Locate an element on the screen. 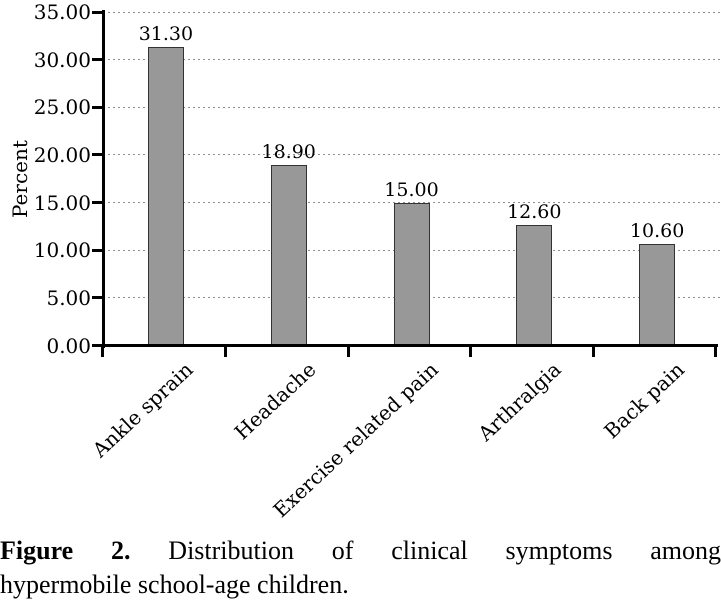 This screenshot has height=600, width=721. category-label: Arthralgia is located at coordinates (519, 401).